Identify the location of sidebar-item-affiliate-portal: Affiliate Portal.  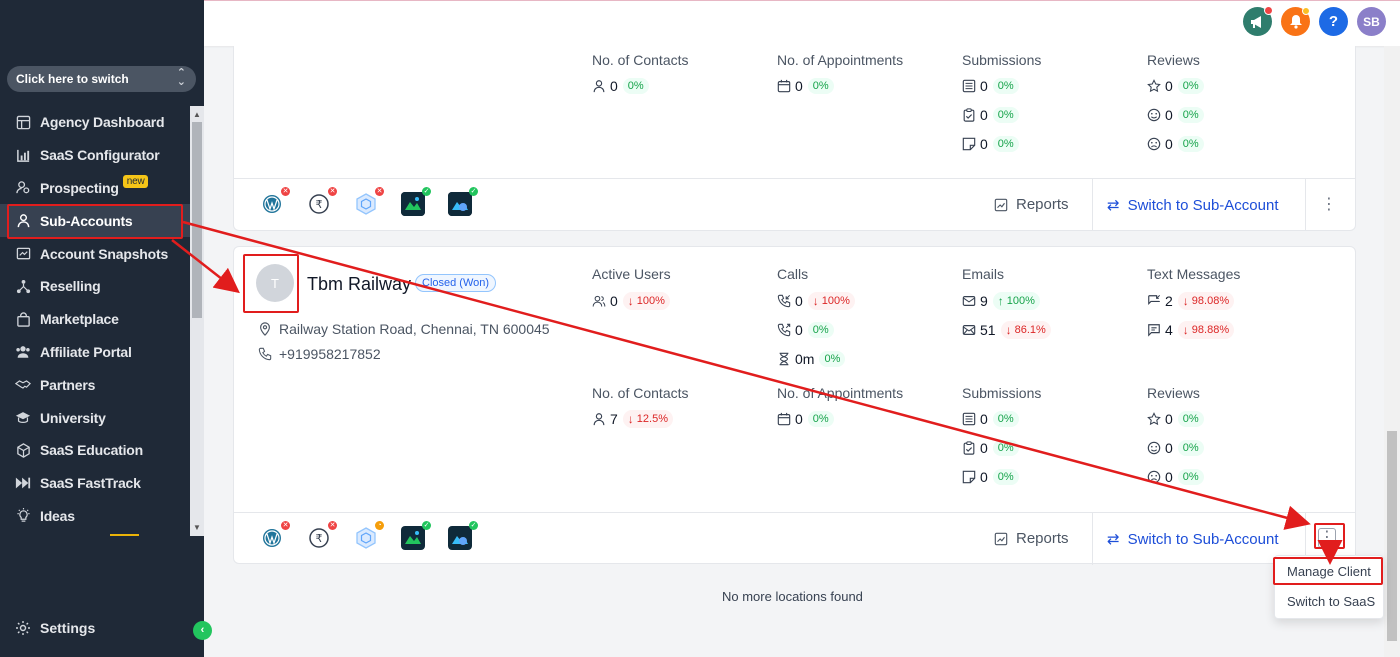
(95, 352).